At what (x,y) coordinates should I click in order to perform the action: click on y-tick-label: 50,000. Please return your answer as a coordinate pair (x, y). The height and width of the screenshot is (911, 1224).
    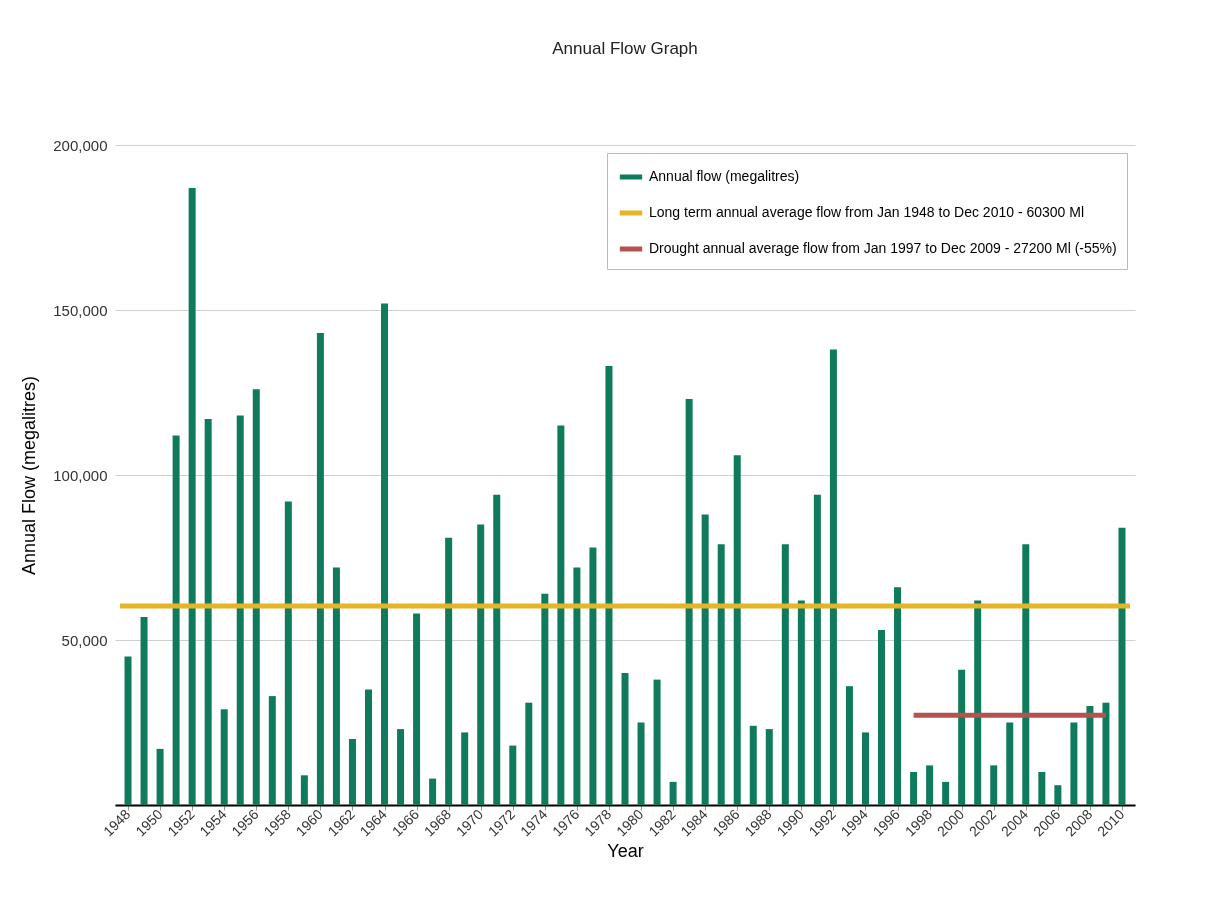
    Looking at the image, I should click on (84, 640).